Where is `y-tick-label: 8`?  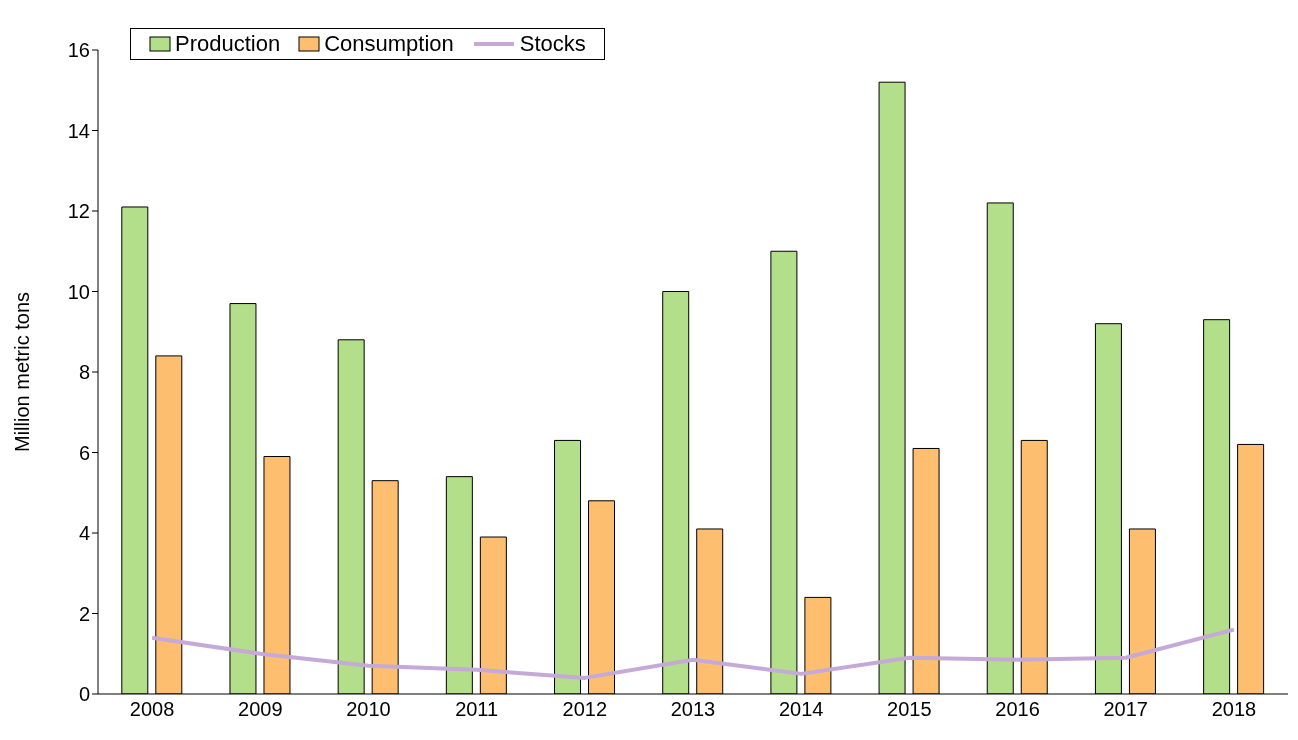 y-tick-label: 8 is located at coordinates (84, 372).